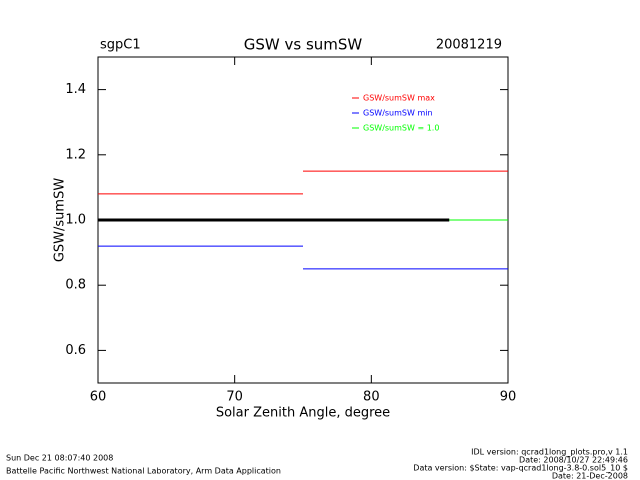 The width and height of the screenshot is (640, 480). Describe the element at coordinates (469, 45) in the screenshot. I see `date-label: 20081219` at that location.